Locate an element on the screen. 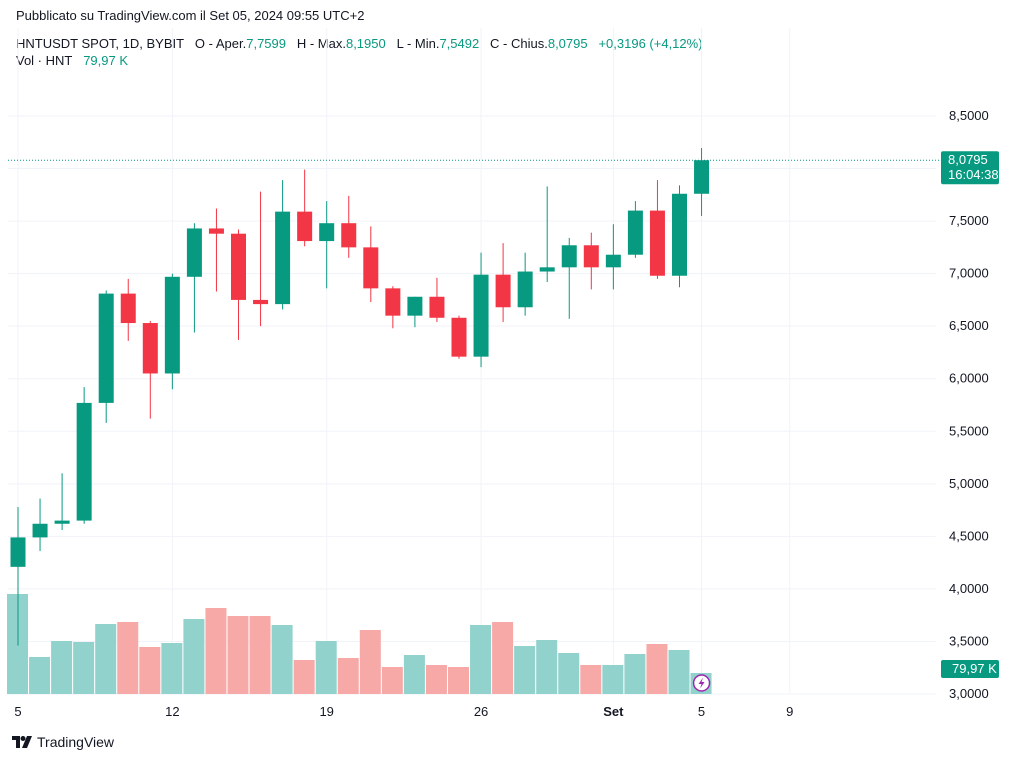 This screenshot has height=760, width=1024. price-axis-label: 4,0000 is located at coordinates (969, 588).